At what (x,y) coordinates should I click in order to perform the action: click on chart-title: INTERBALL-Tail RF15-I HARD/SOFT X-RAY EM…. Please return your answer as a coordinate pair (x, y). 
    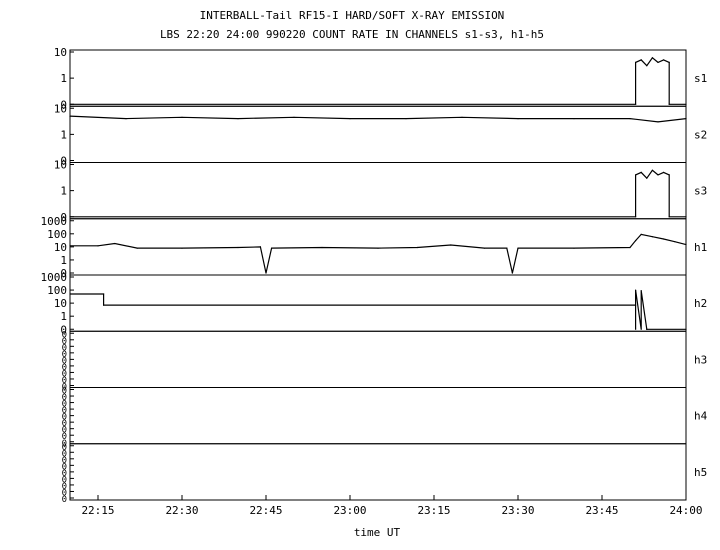
    Looking at the image, I should click on (352, 15).